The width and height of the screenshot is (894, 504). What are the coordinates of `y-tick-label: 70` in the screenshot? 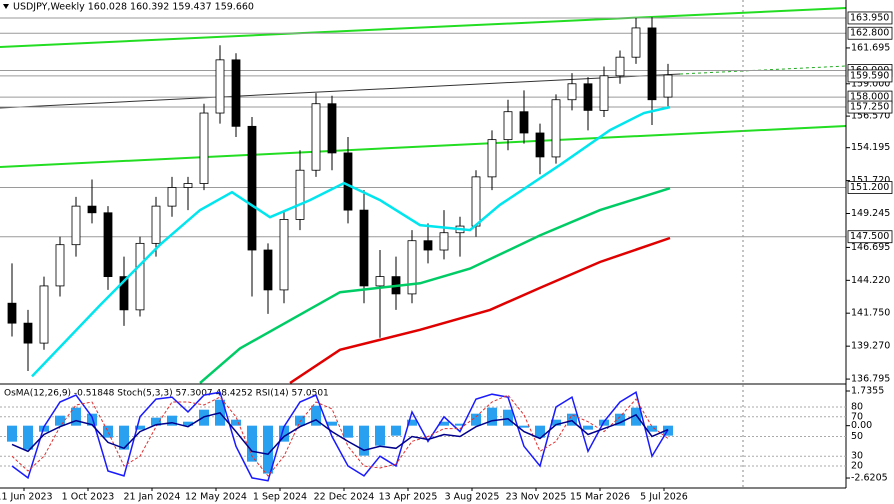 It's located at (857, 416).